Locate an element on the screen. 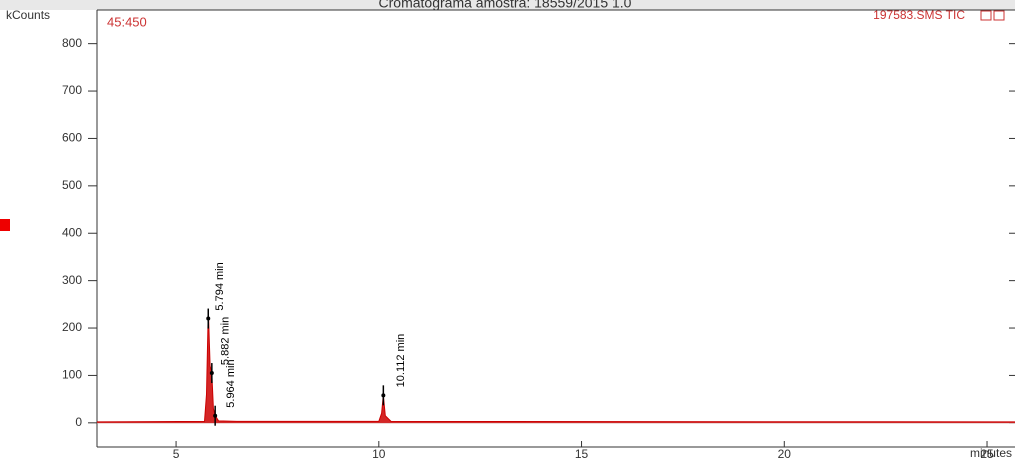 The image size is (1015, 461). x-tick-label: 5 is located at coordinates (176, 454).